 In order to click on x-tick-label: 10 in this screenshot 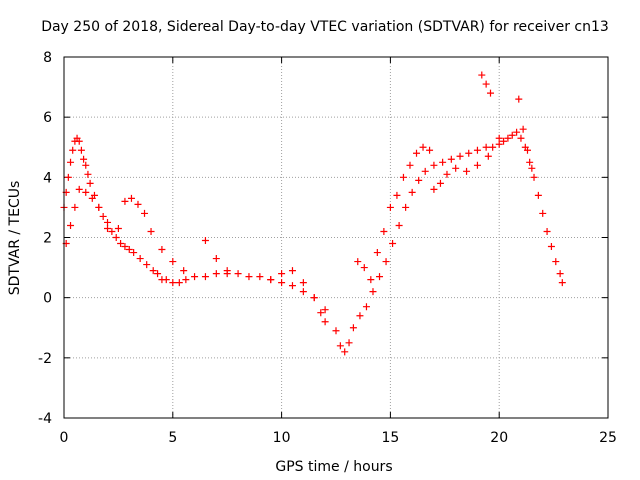, I will do `click(282, 438)`.